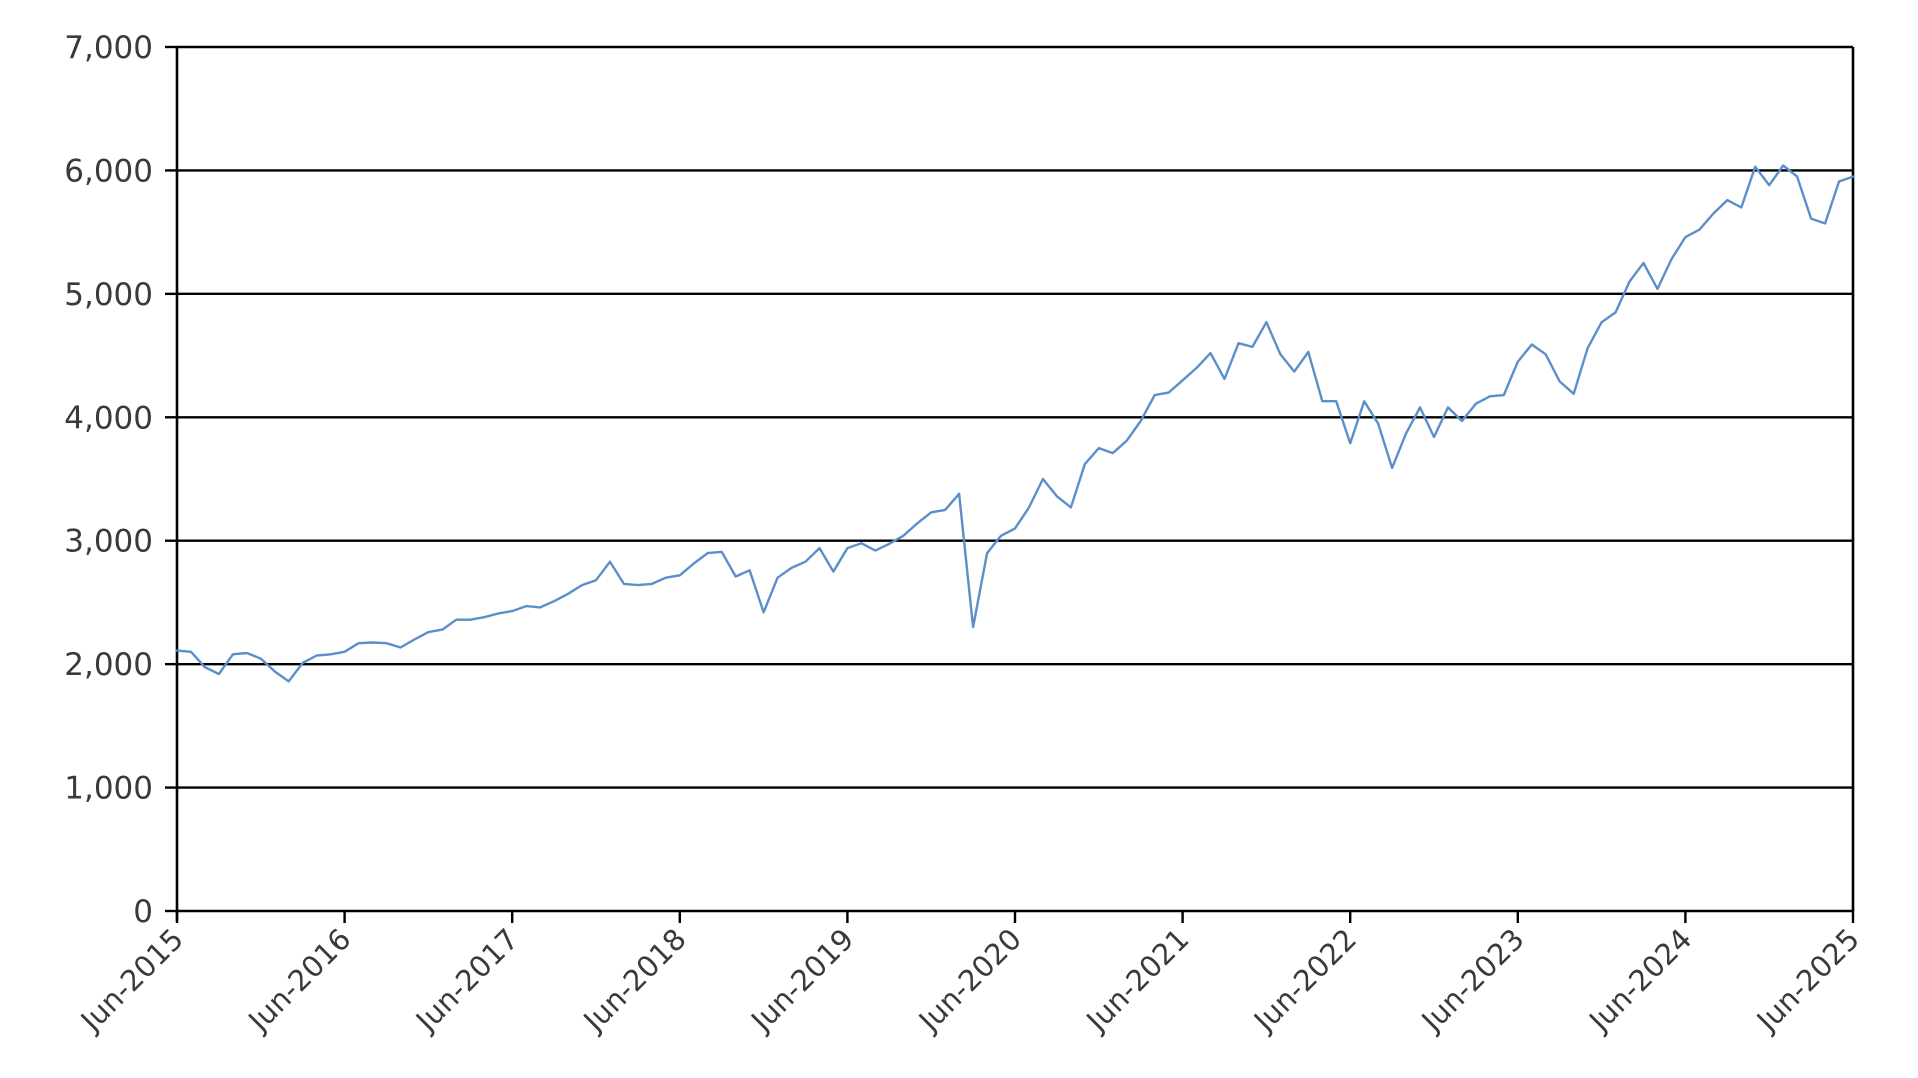  Describe the element at coordinates (143, 912) in the screenshot. I see `y-tick-label: 0` at that location.